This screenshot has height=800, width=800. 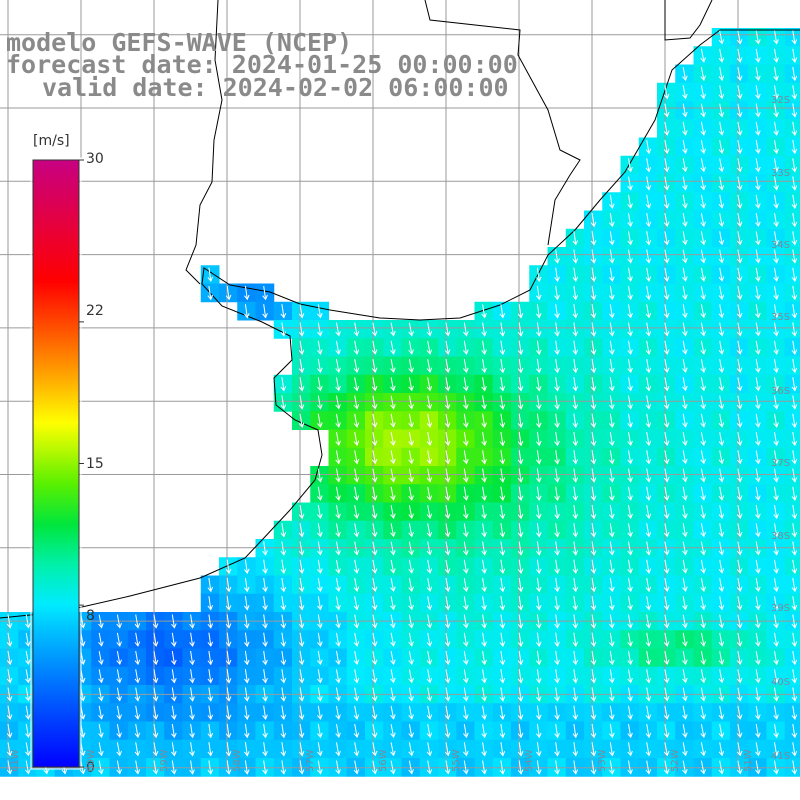 What do you see at coordinates (51, 141) in the screenshot?
I see `colorbar-units: [m/s]` at bounding box center [51, 141].